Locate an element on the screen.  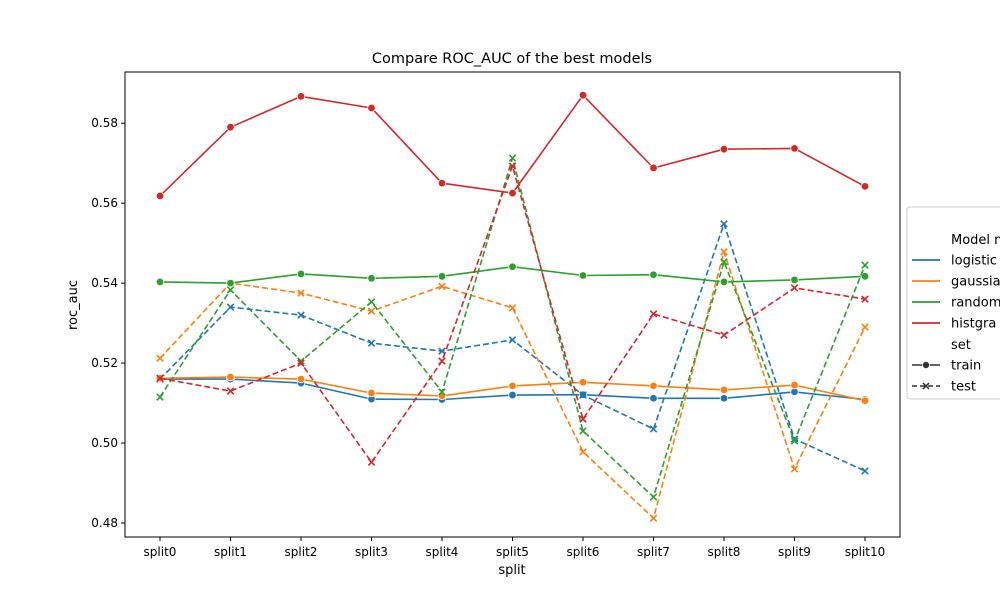
series-gaussia-train is located at coordinates (512, 388).